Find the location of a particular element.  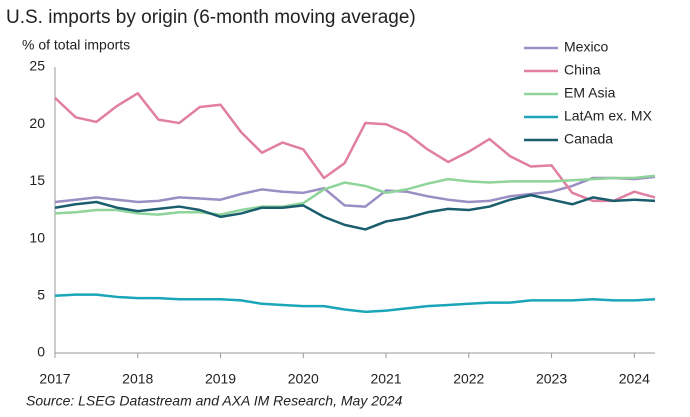

legend-label: Canada is located at coordinates (588, 139).